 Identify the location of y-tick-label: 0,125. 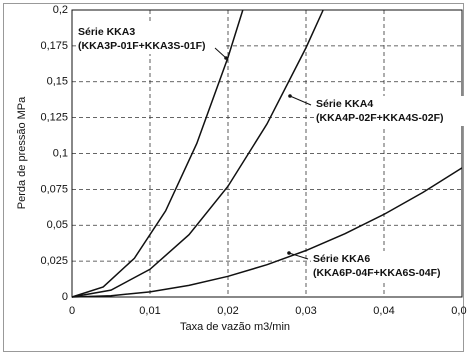
(54, 118).